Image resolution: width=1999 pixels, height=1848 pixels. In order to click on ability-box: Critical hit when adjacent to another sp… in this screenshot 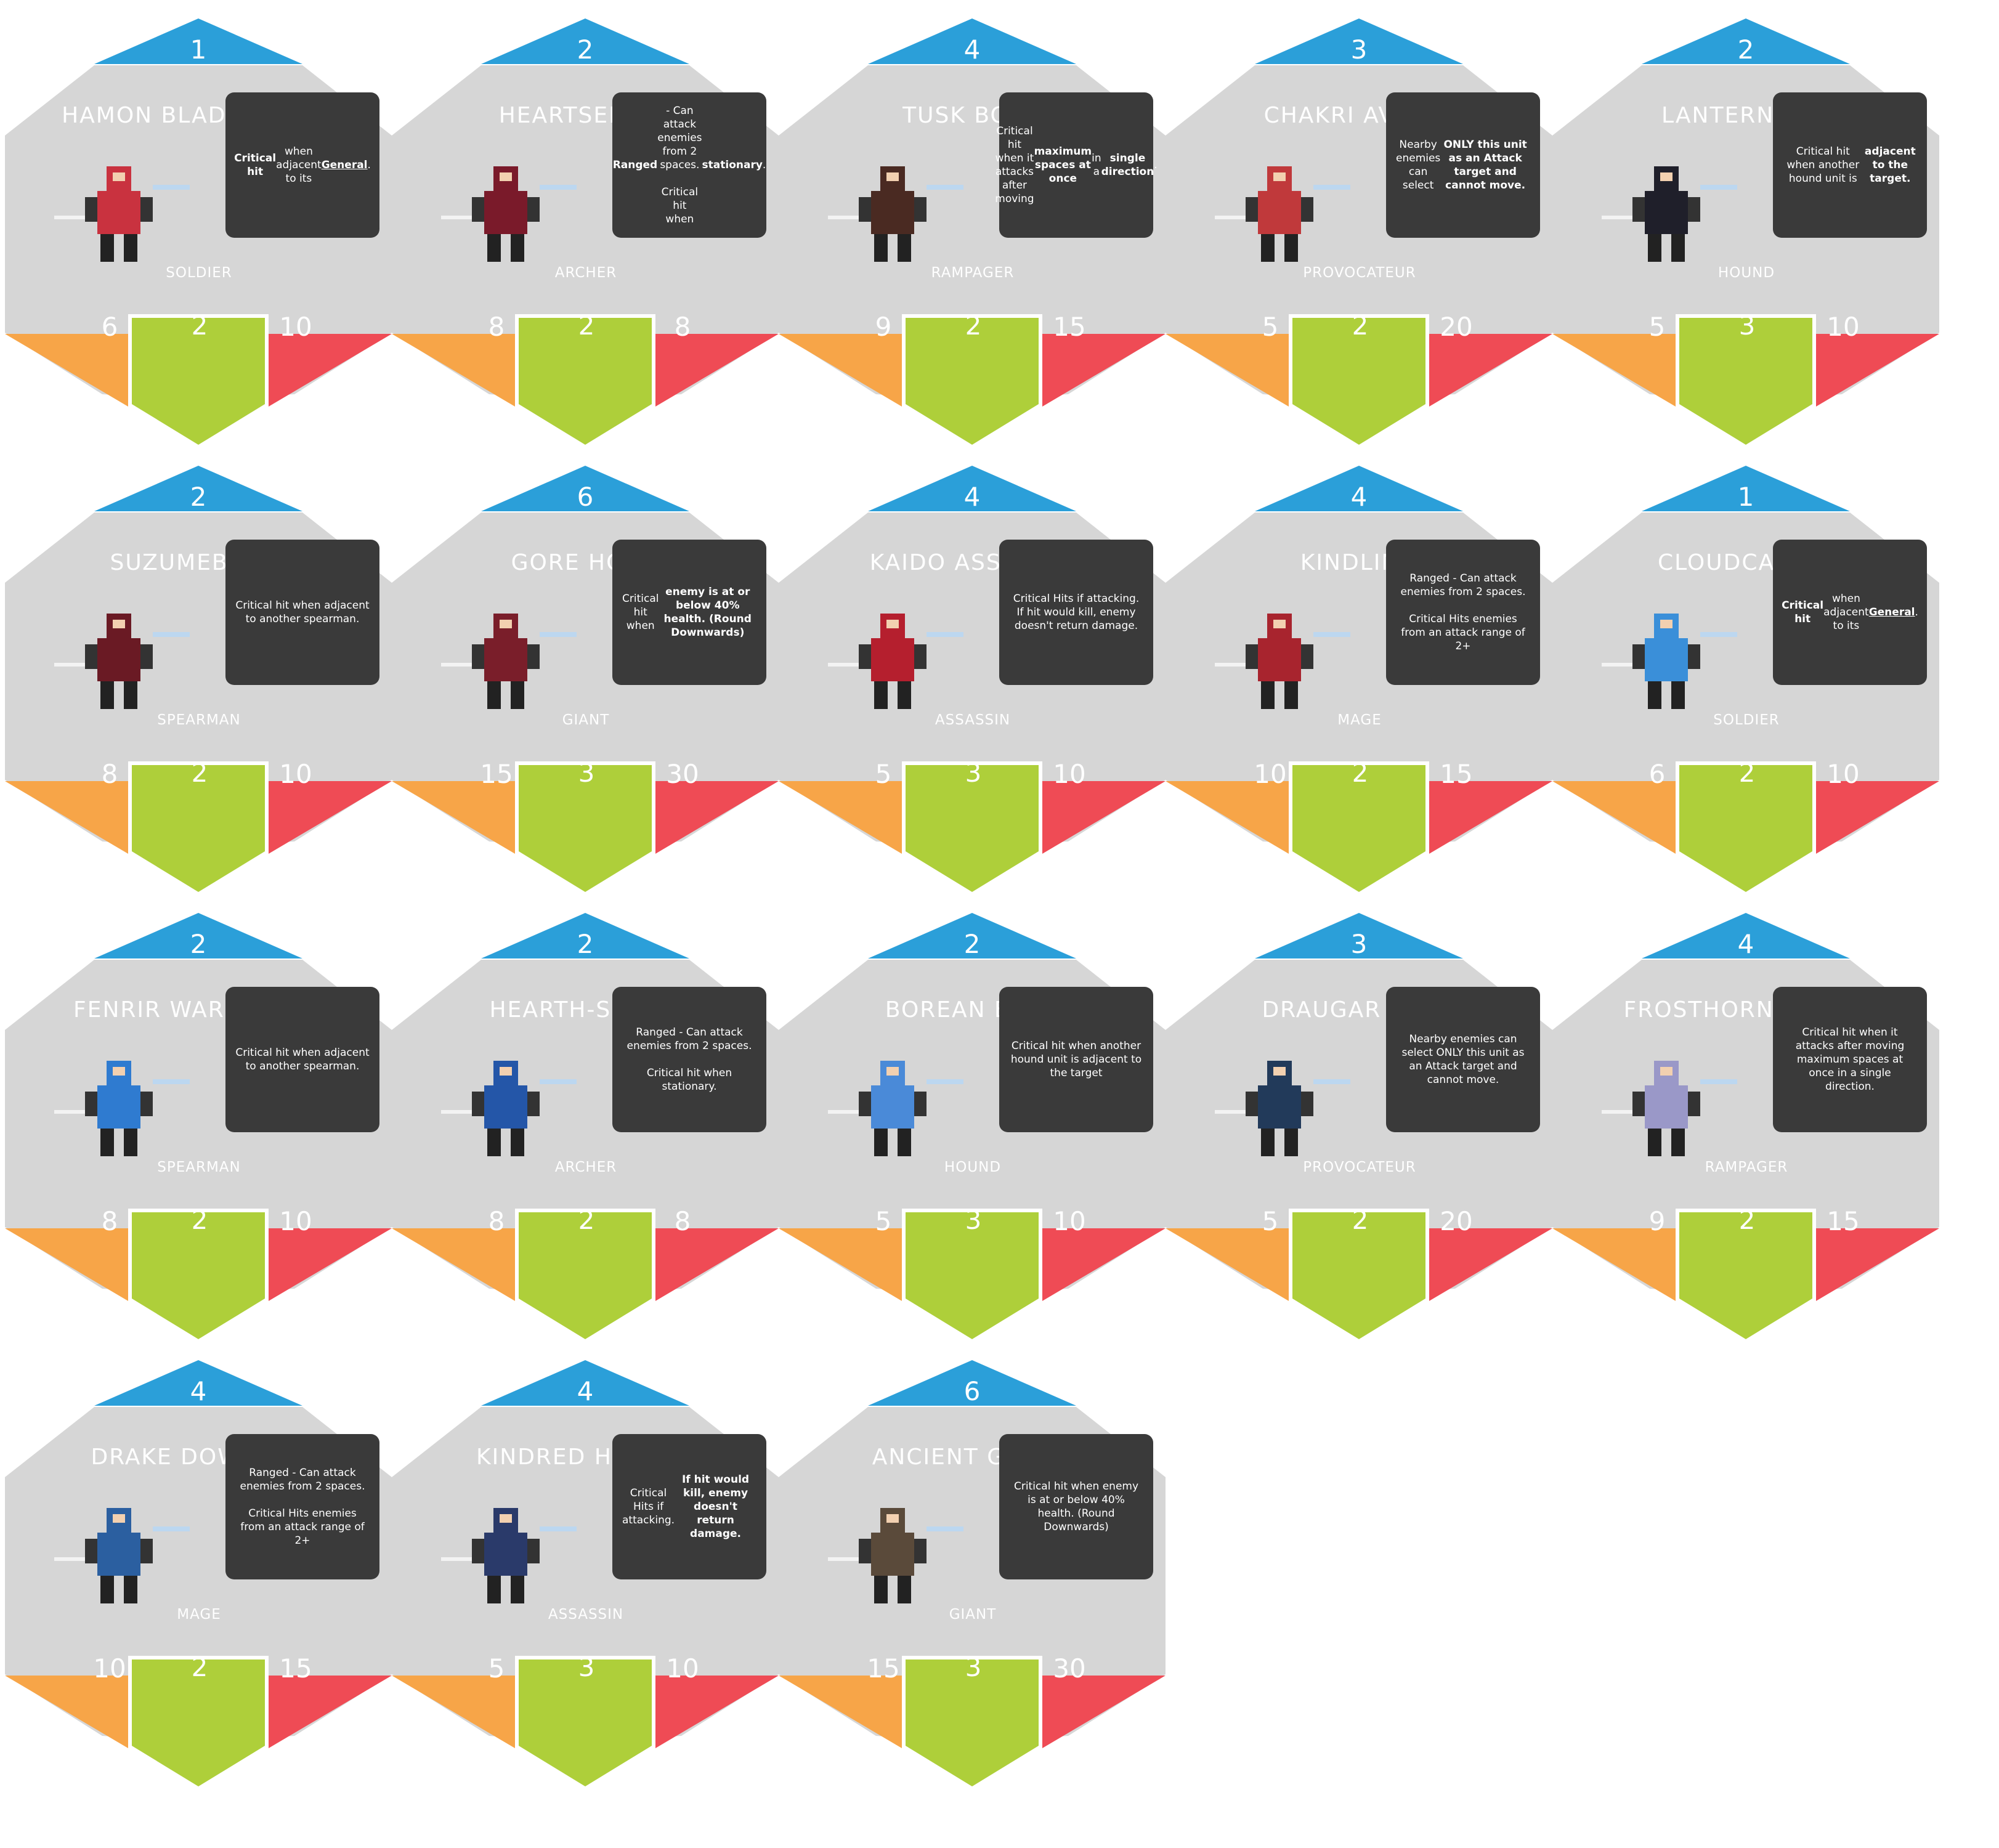, I will do `click(302, 1059)`.